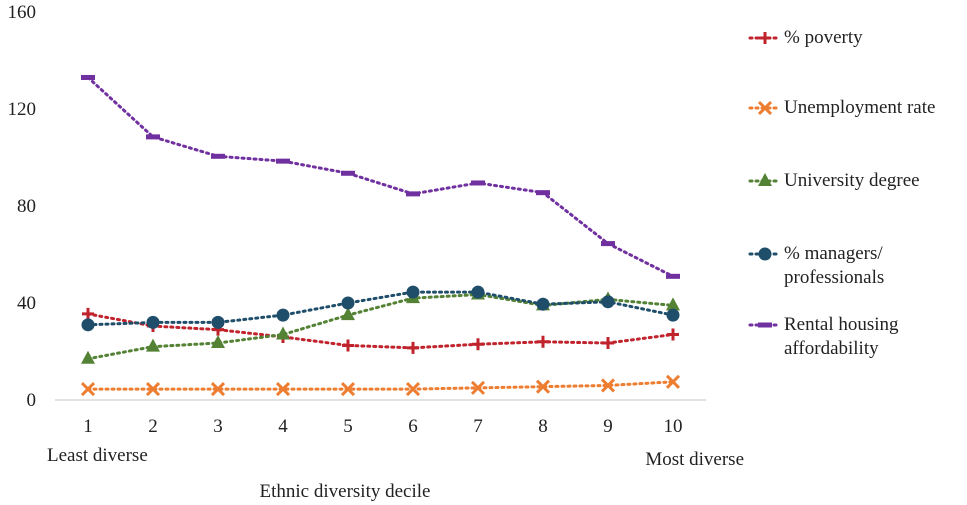 This screenshot has height=505, width=967. Describe the element at coordinates (834, 265) in the screenshot. I see `legend-label-managers: % managers/ professionals` at that location.